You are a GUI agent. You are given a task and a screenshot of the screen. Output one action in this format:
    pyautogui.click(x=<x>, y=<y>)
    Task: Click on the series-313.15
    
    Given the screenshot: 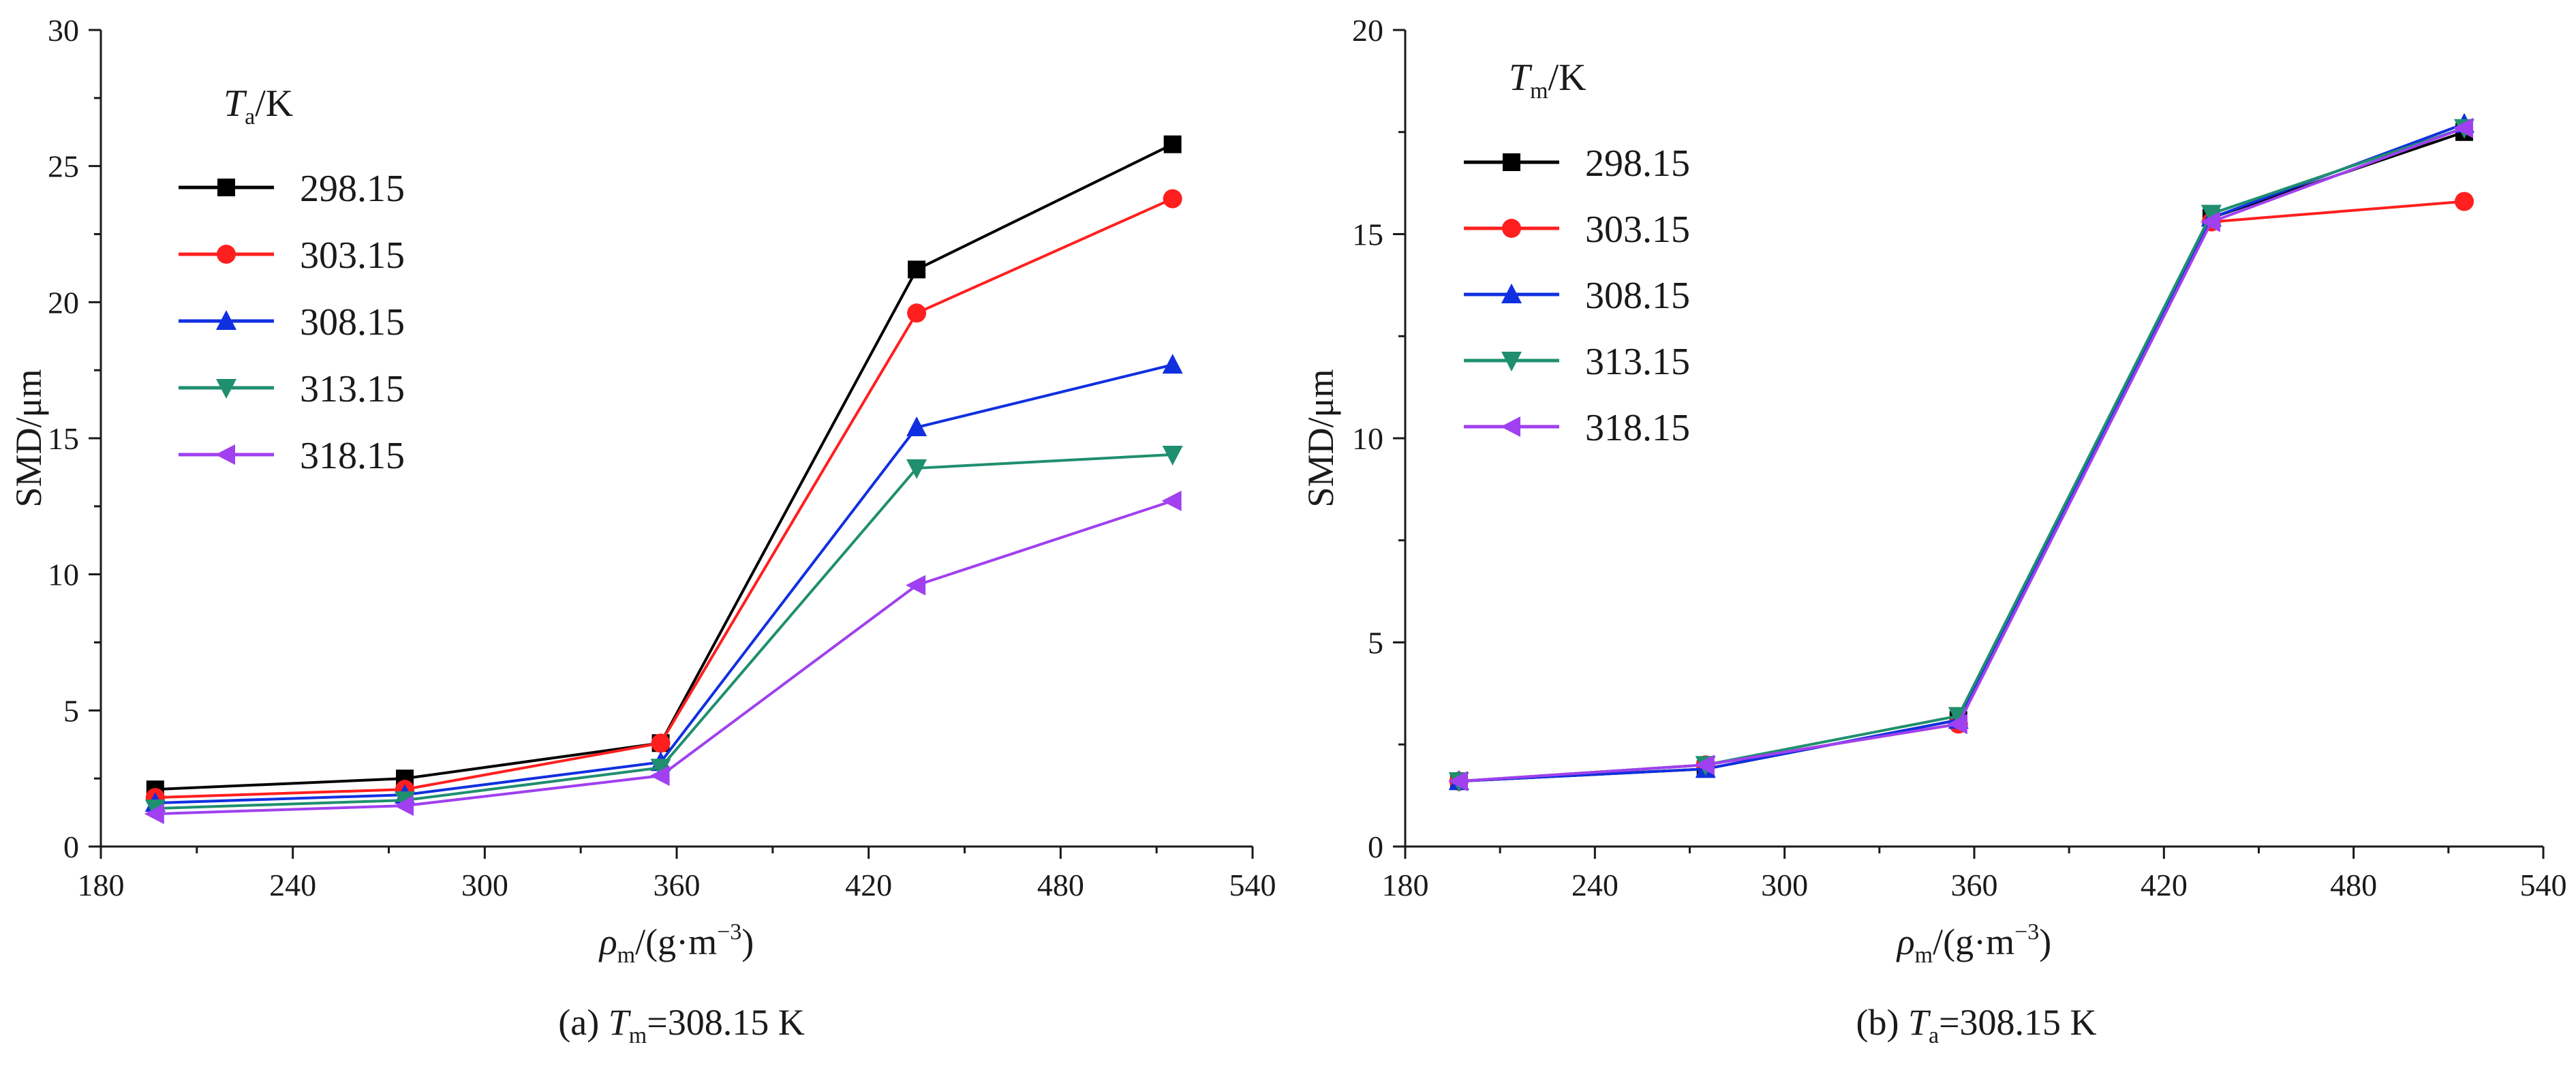 What is the action you would take?
    pyautogui.click(x=663, y=633)
    